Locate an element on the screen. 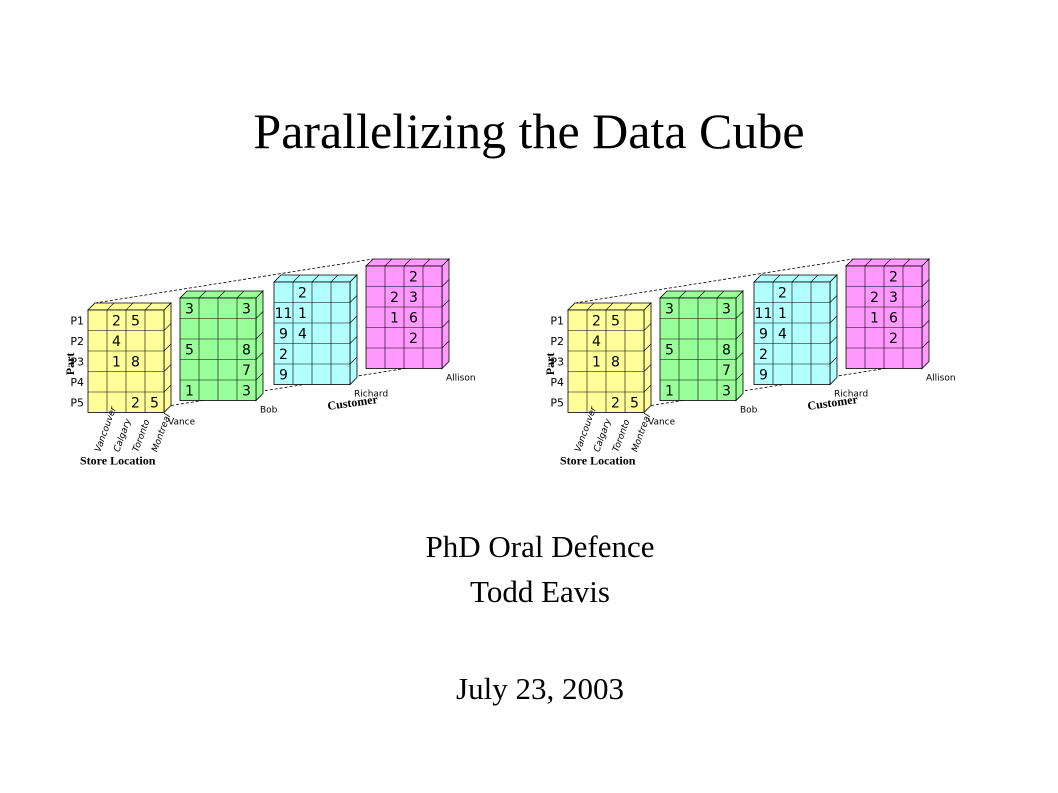 The height and width of the screenshot is (793, 1058). customer-axis-label: Customer is located at coordinates (352, 402).